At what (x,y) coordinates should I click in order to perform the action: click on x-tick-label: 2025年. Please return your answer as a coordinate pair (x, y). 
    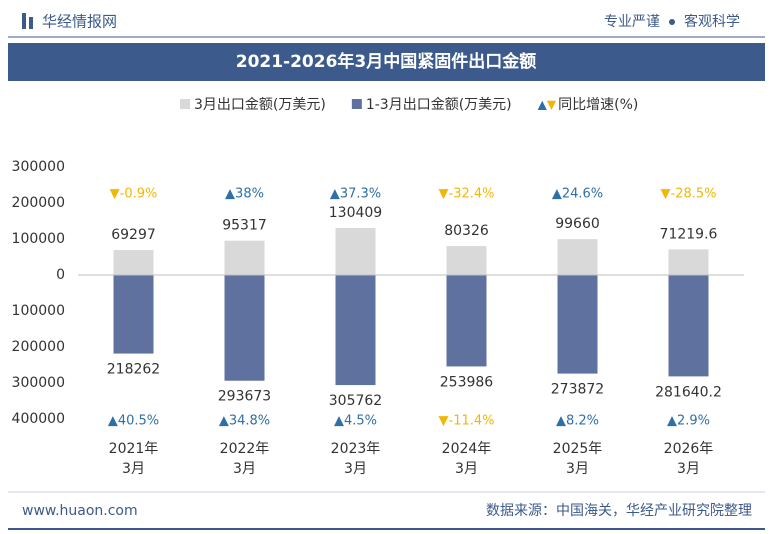
    Looking at the image, I should click on (578, 449).